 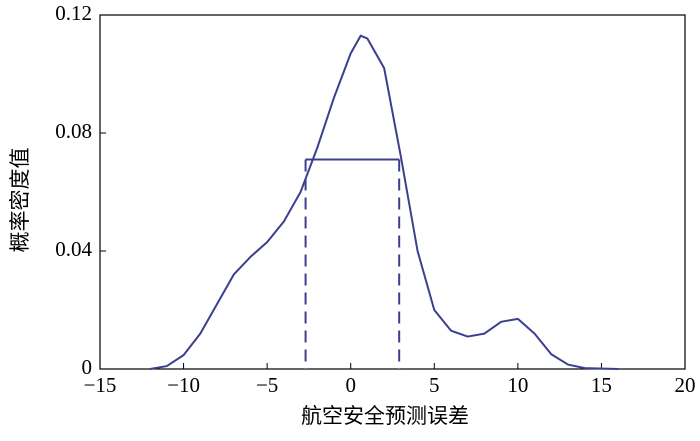 What do you see at coordinates (267, 385) in the screenshot?
I see `x-tick-label: −5` at bounding box center [267, 385].